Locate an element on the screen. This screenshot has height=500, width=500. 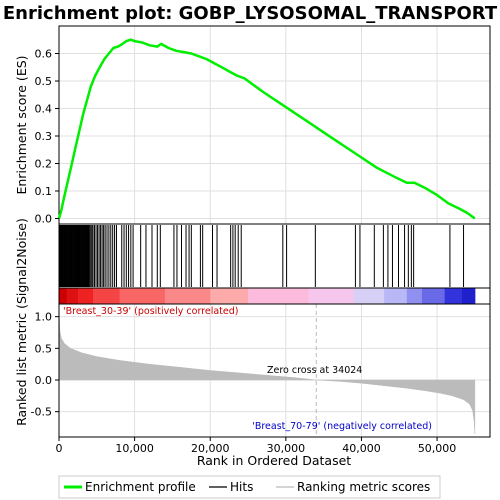
es-tick-label: 0.0 is located at coordinates (44, 219).